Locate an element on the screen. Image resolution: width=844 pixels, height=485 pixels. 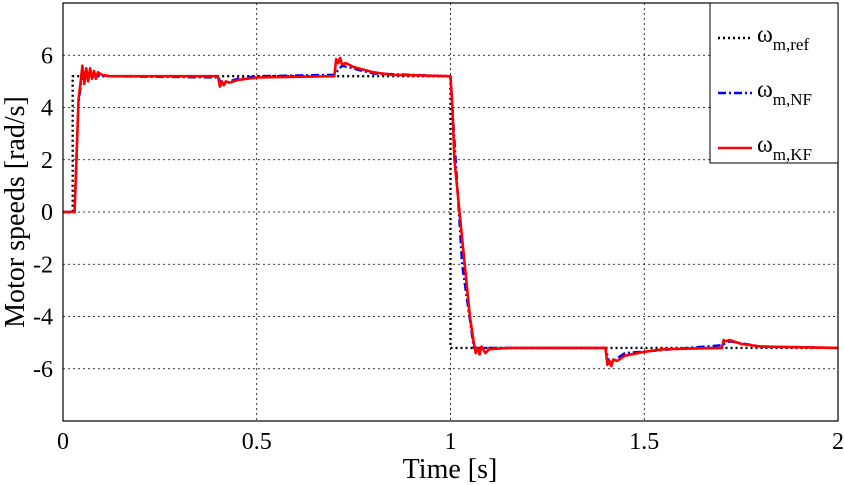
legend: ωm,ref ωm,NF ωm,KF is located at coordinates (774, 83).